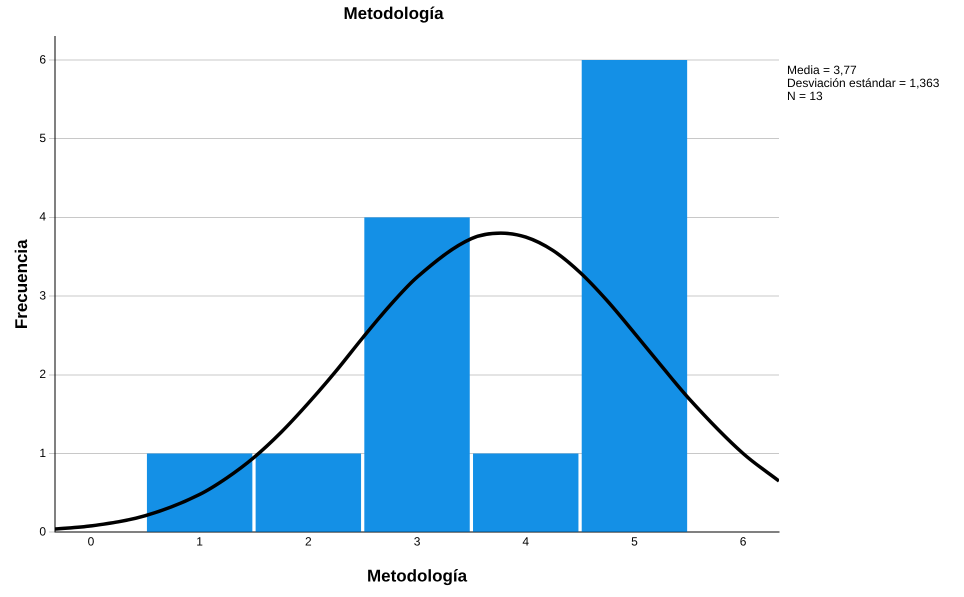 The image size is (964, 597). Describe the element at coordinates (417, 576) in the screenshot. I see `x-axis-title: Metodología` at that location.